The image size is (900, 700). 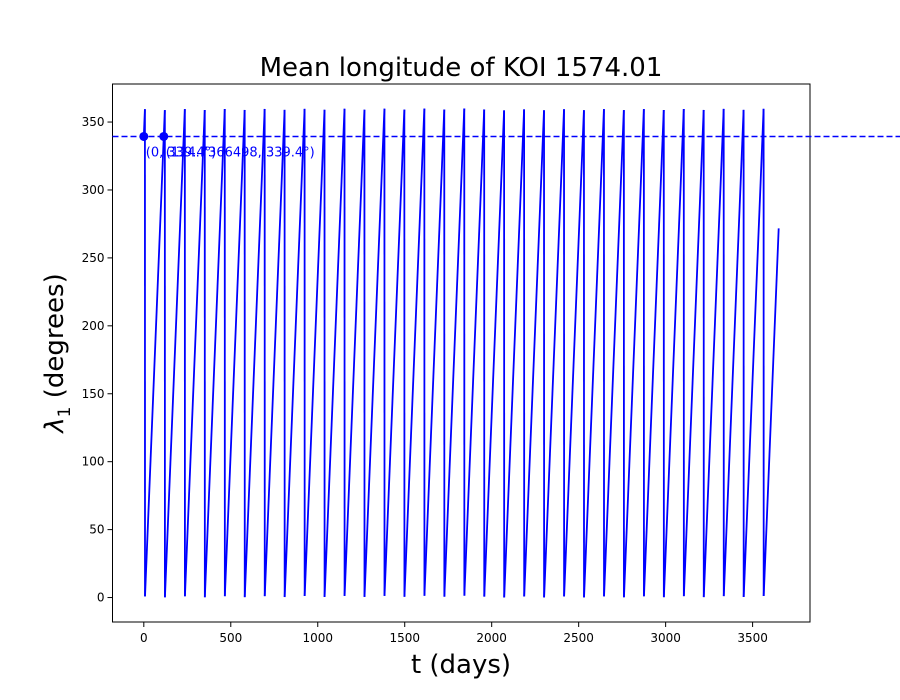 What do you see at coordinates (454, 633) in the screenshot?
I see `x-axis-ticks: 0 500 1000 1500 2000 2500 3000 3500` at bounding box center [454, 633].